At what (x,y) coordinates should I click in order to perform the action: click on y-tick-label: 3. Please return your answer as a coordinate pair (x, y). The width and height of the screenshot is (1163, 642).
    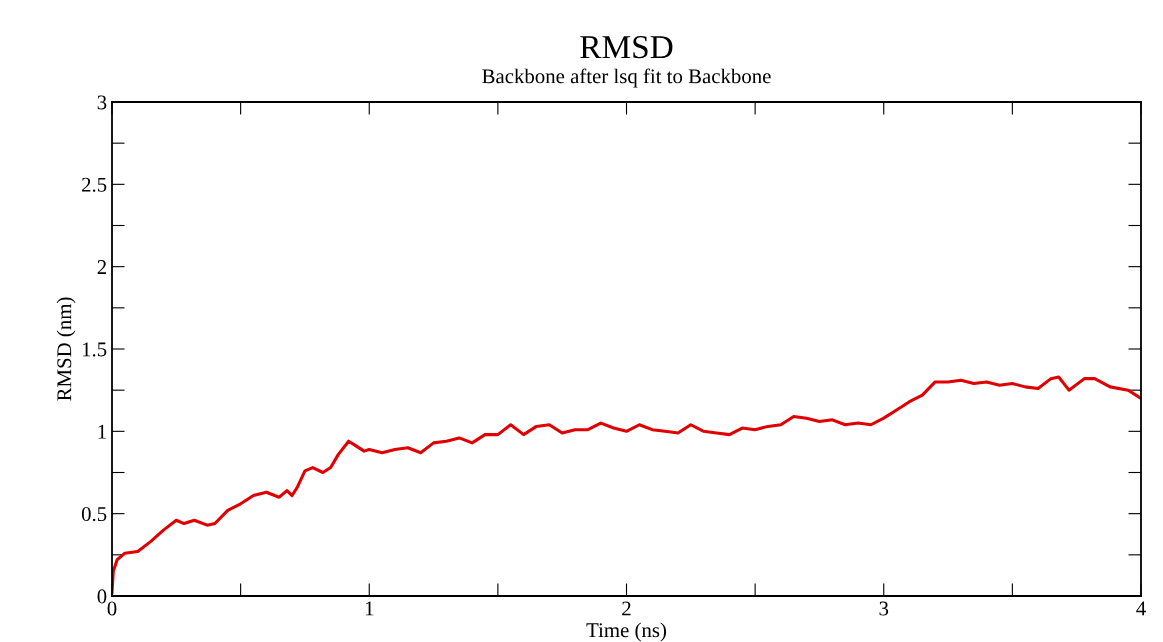
    Looking at the image, I should click on (102, 102).